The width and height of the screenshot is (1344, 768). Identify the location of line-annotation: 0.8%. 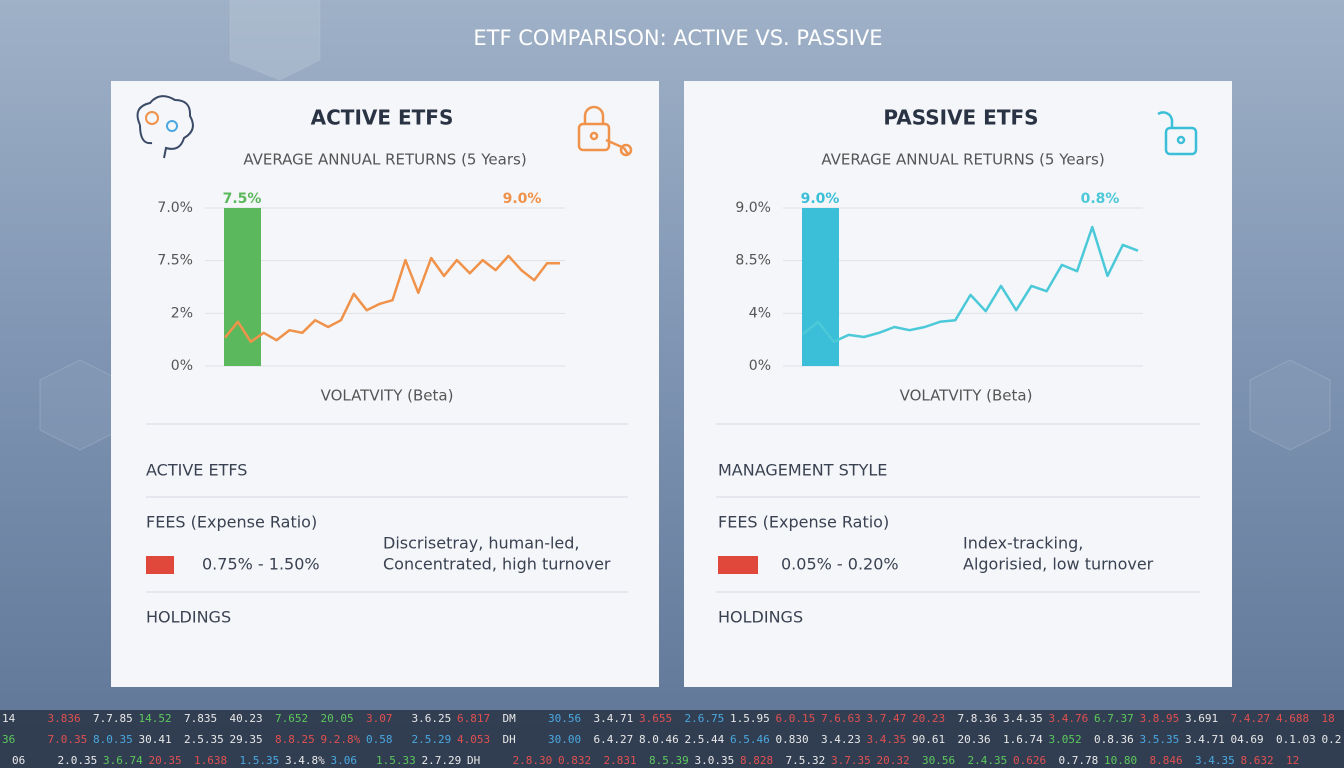
(1100, 199).